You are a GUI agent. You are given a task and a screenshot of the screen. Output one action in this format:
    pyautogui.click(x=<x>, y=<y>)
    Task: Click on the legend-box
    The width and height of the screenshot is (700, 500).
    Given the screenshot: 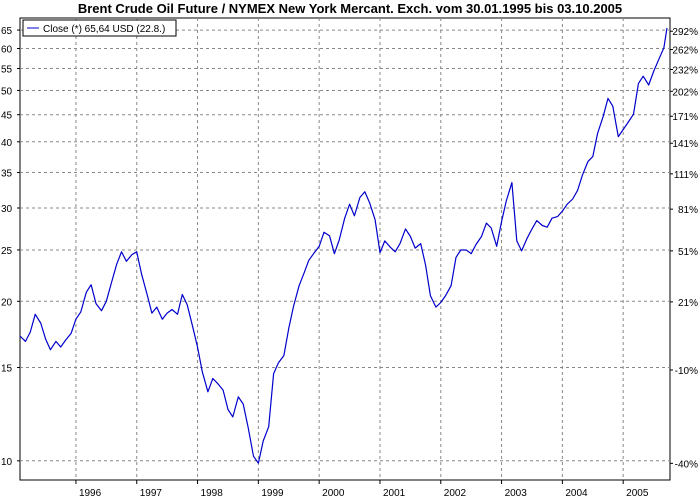 What is the action you would take?
    pyautogui.click(x=99, y=28)
    